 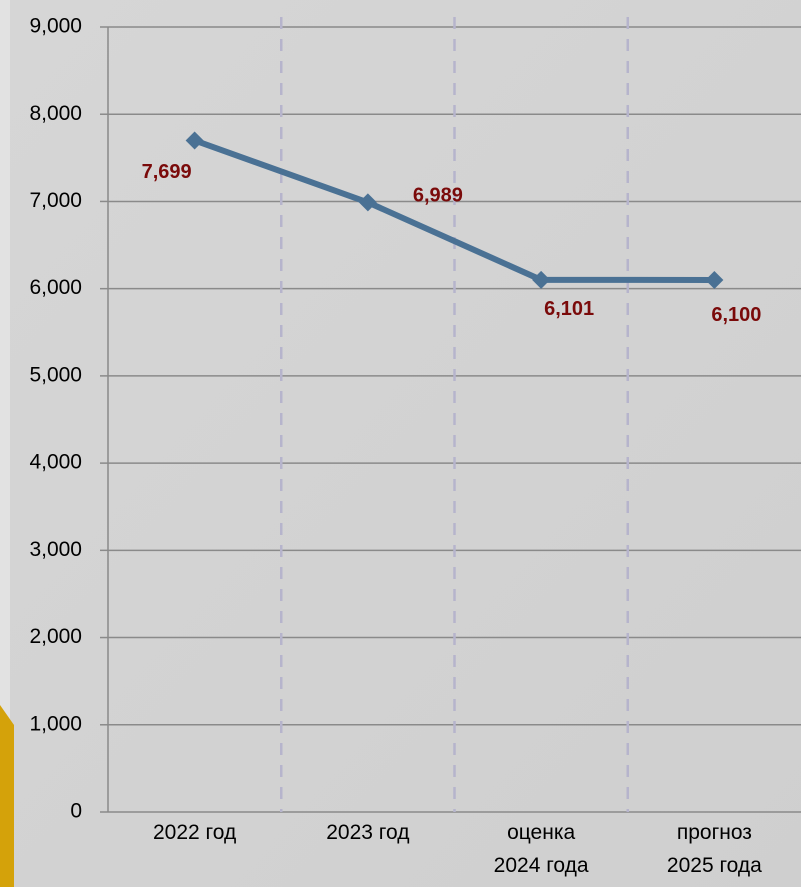 I want to click on y-tick-label: 4,000, so click(x=55, y=462).